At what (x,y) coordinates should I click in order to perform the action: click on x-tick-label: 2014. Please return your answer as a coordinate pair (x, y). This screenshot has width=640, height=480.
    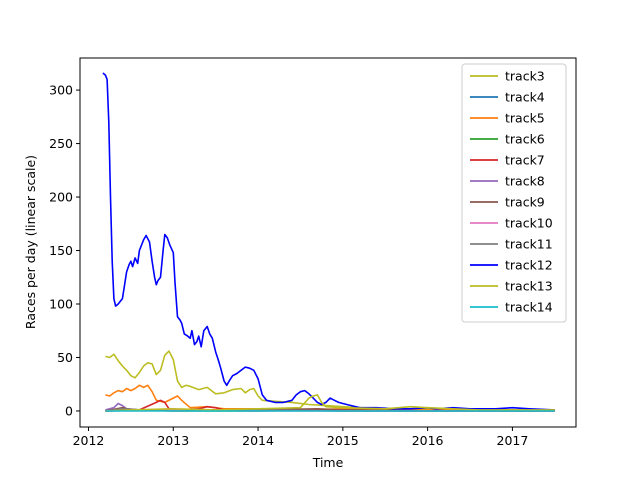
    Looking at the image, I should click on (258, 440).